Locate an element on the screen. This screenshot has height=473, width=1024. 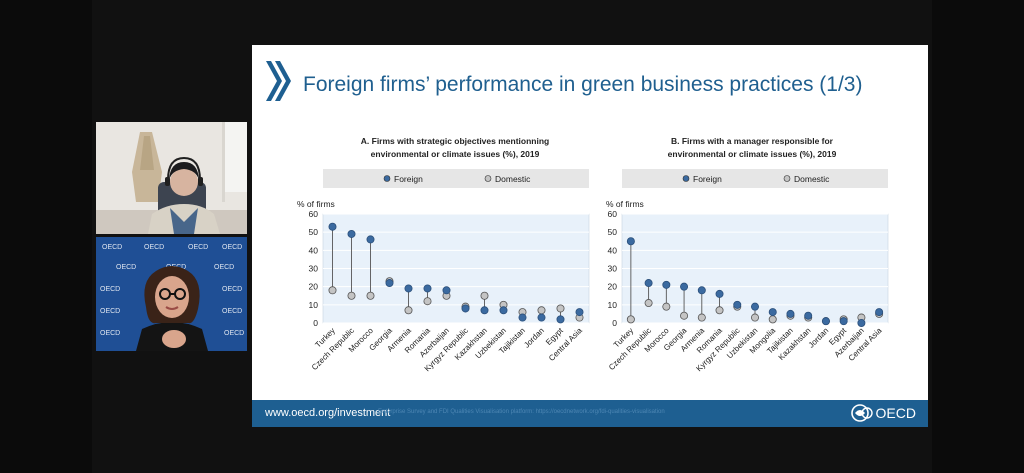
oecd-logo: OECD is located at coordinates (883, 413).